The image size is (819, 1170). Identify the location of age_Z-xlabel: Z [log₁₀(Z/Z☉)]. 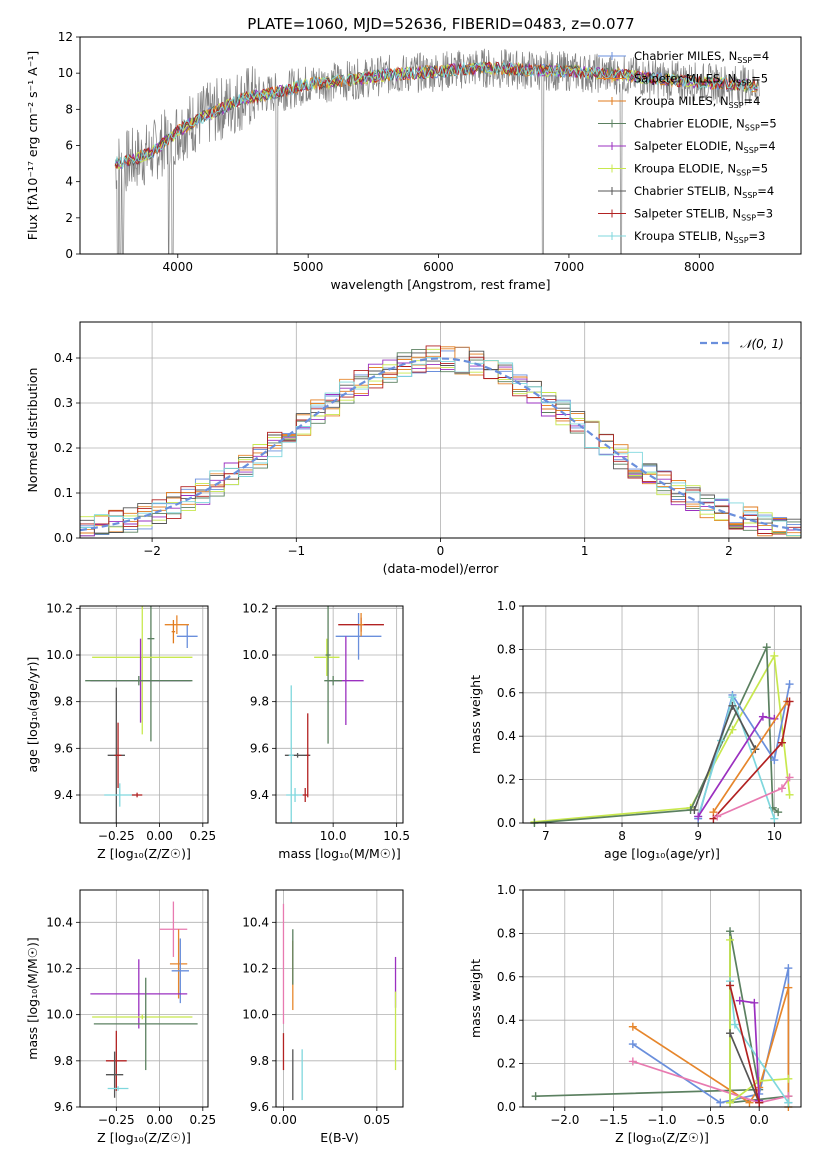
(144, 853).